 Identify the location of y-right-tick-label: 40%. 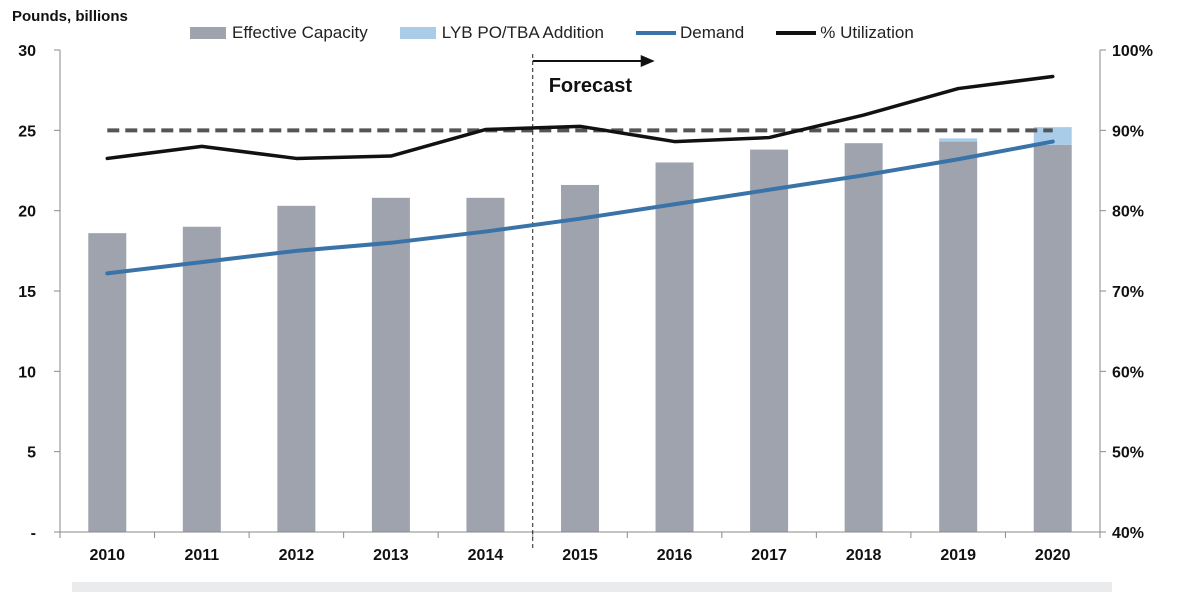
(1128, 533).